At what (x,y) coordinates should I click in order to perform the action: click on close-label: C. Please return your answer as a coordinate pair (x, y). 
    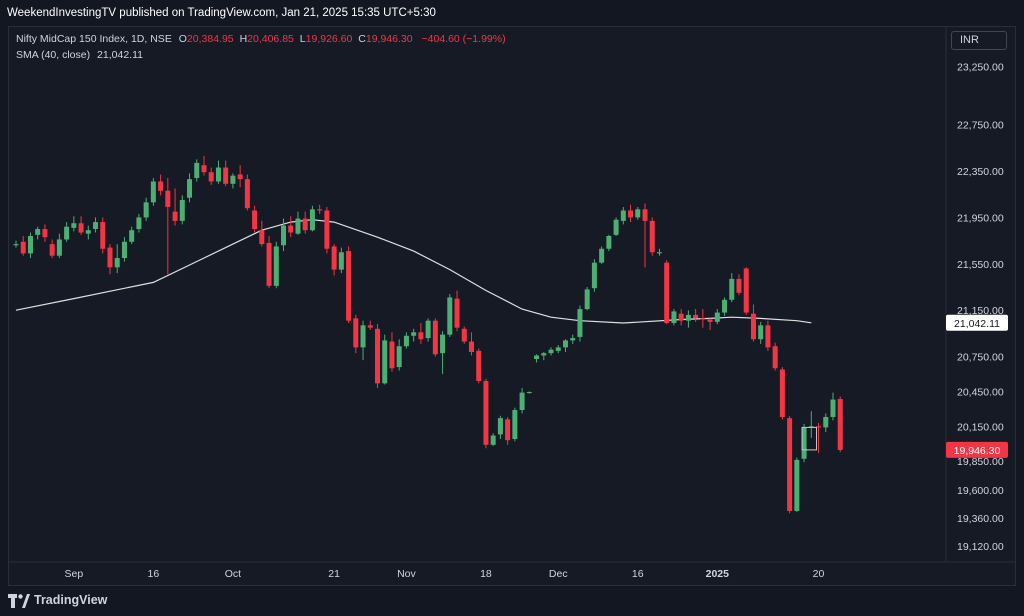
    Looking at the image, I should click on (362, 39).